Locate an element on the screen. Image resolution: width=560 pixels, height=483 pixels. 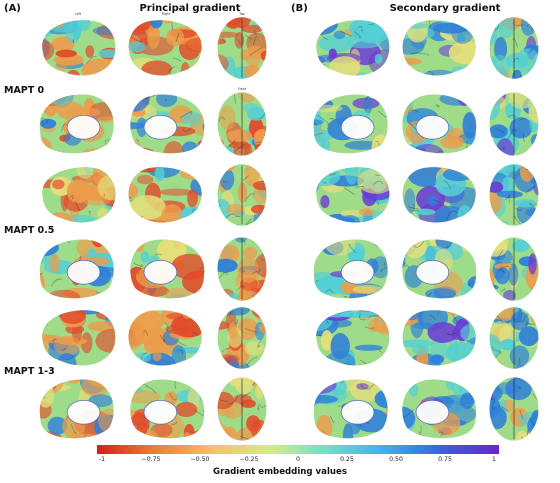
colorbar-tick-label: -1 is located at coordinates (102, 459).